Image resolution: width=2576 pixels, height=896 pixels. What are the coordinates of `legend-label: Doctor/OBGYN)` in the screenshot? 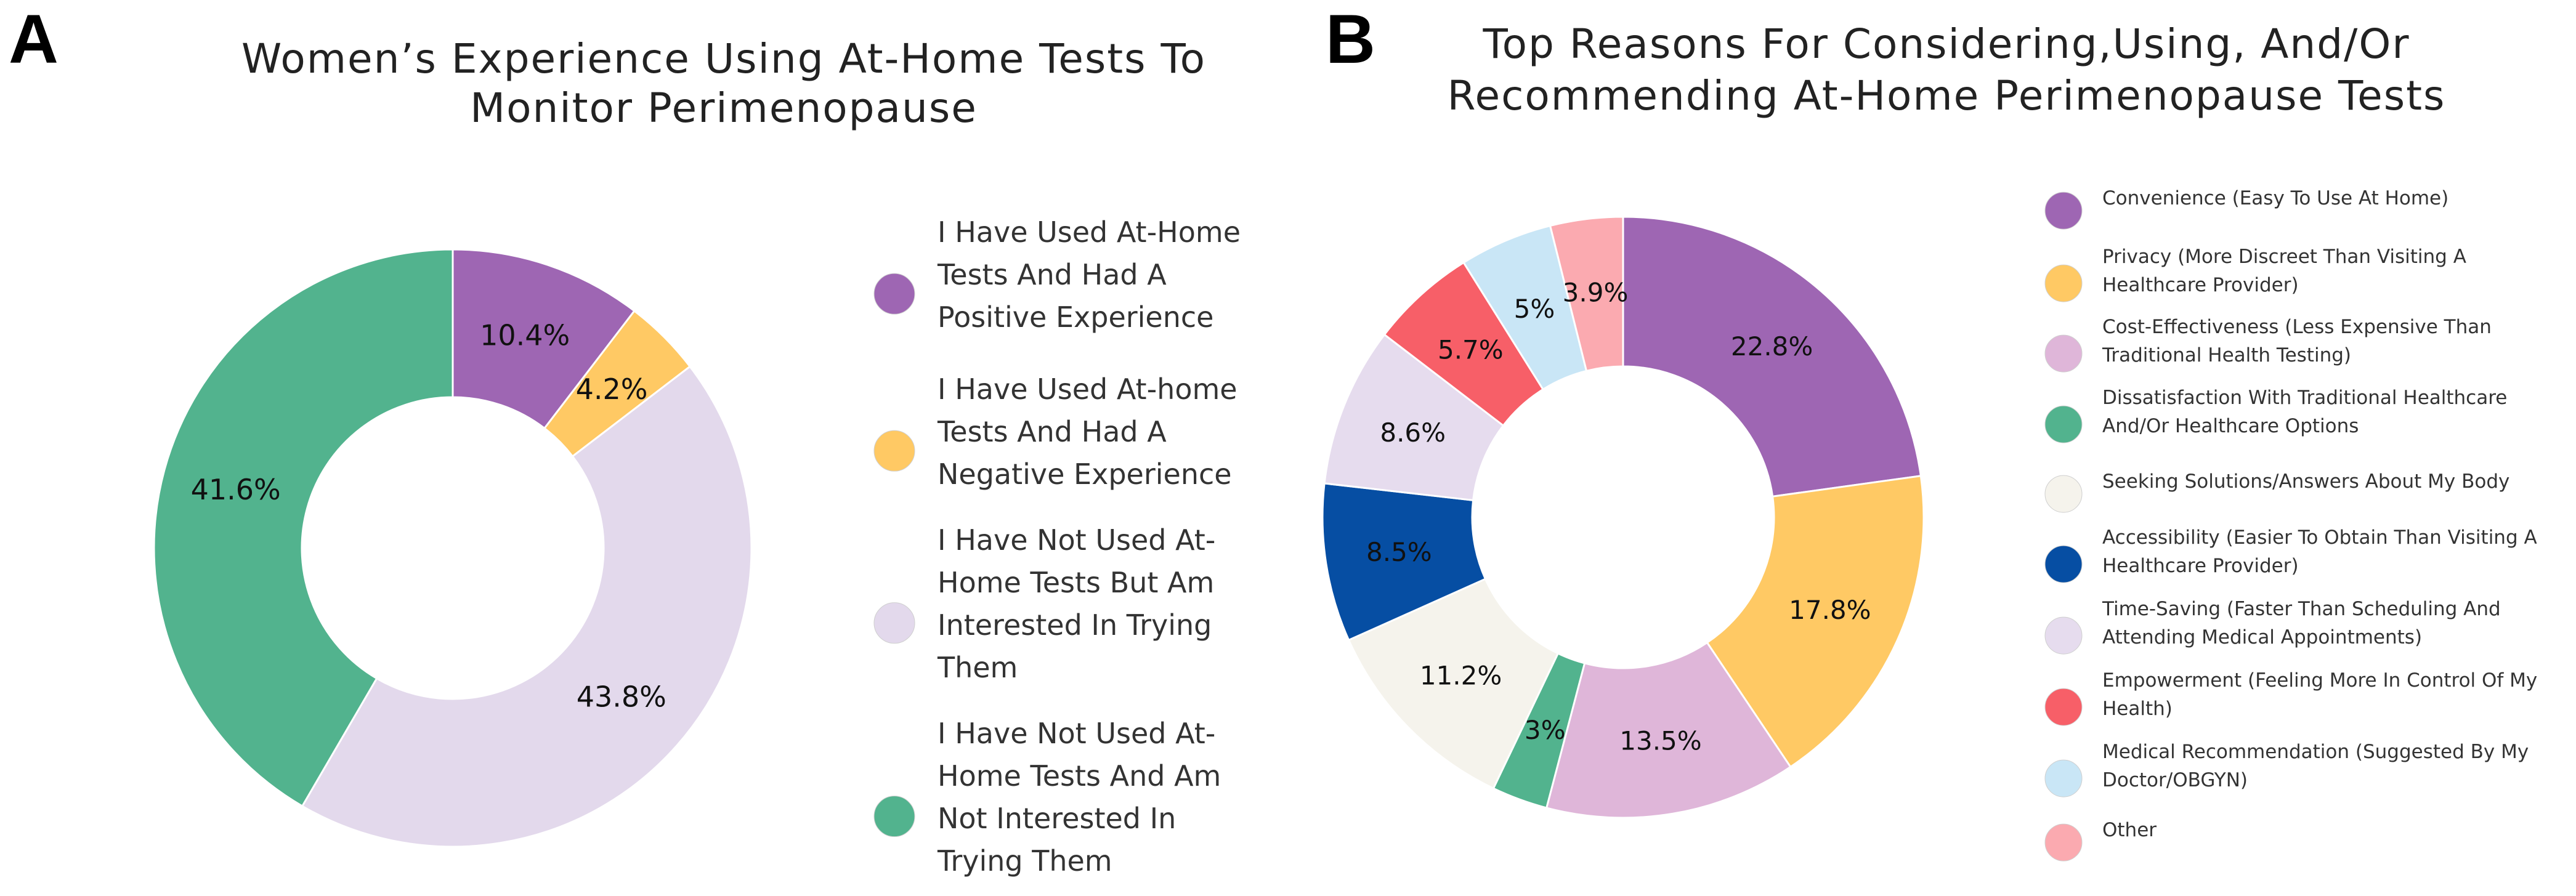 It's located at (2175, 780).